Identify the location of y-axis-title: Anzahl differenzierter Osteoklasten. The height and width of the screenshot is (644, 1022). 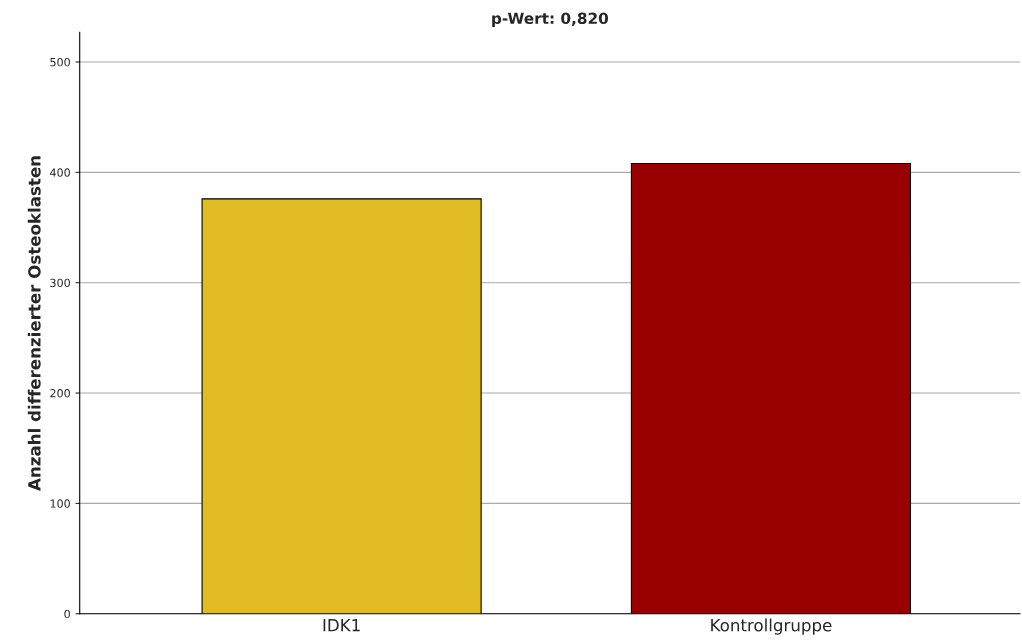
(34, 323).